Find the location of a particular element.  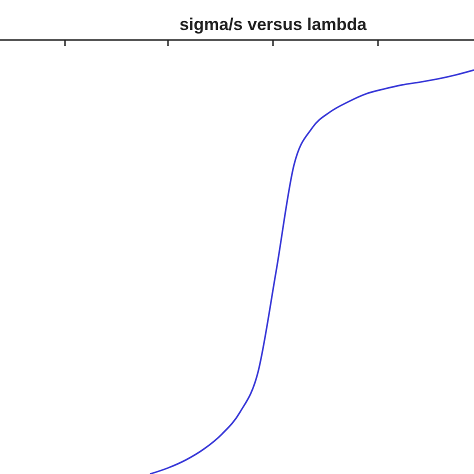

chart-title: sigma/s versus lambda is located at coordinates (273, 24).